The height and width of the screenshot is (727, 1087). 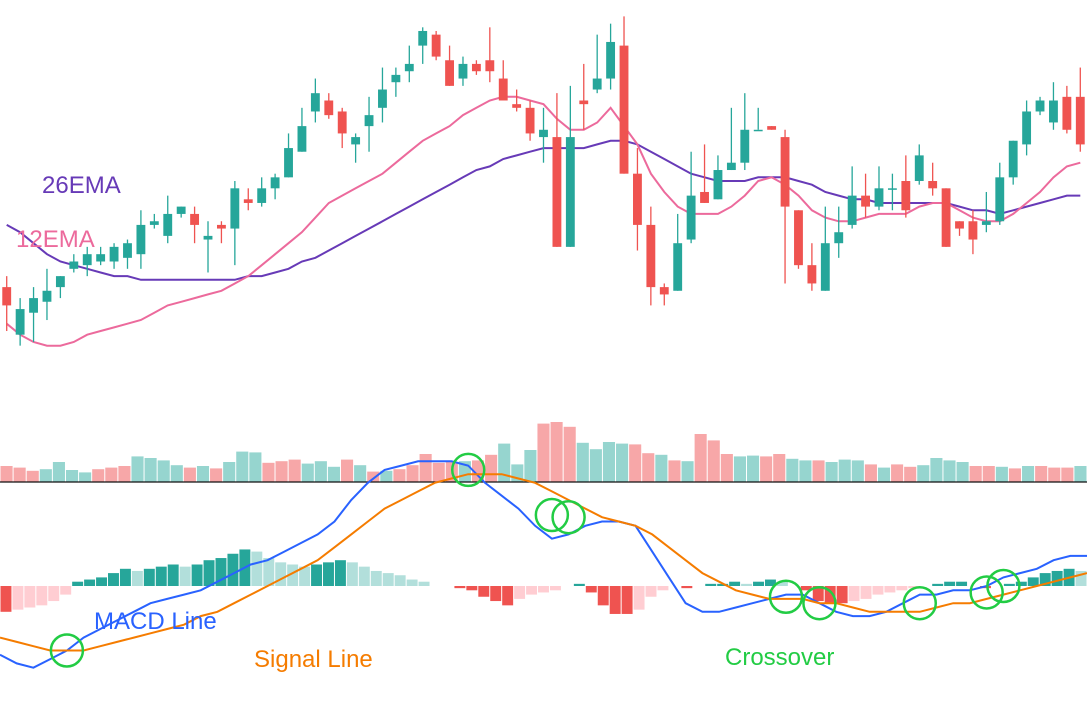 I want to click on crossover-label: Crossover, so click(x=780, y=657).